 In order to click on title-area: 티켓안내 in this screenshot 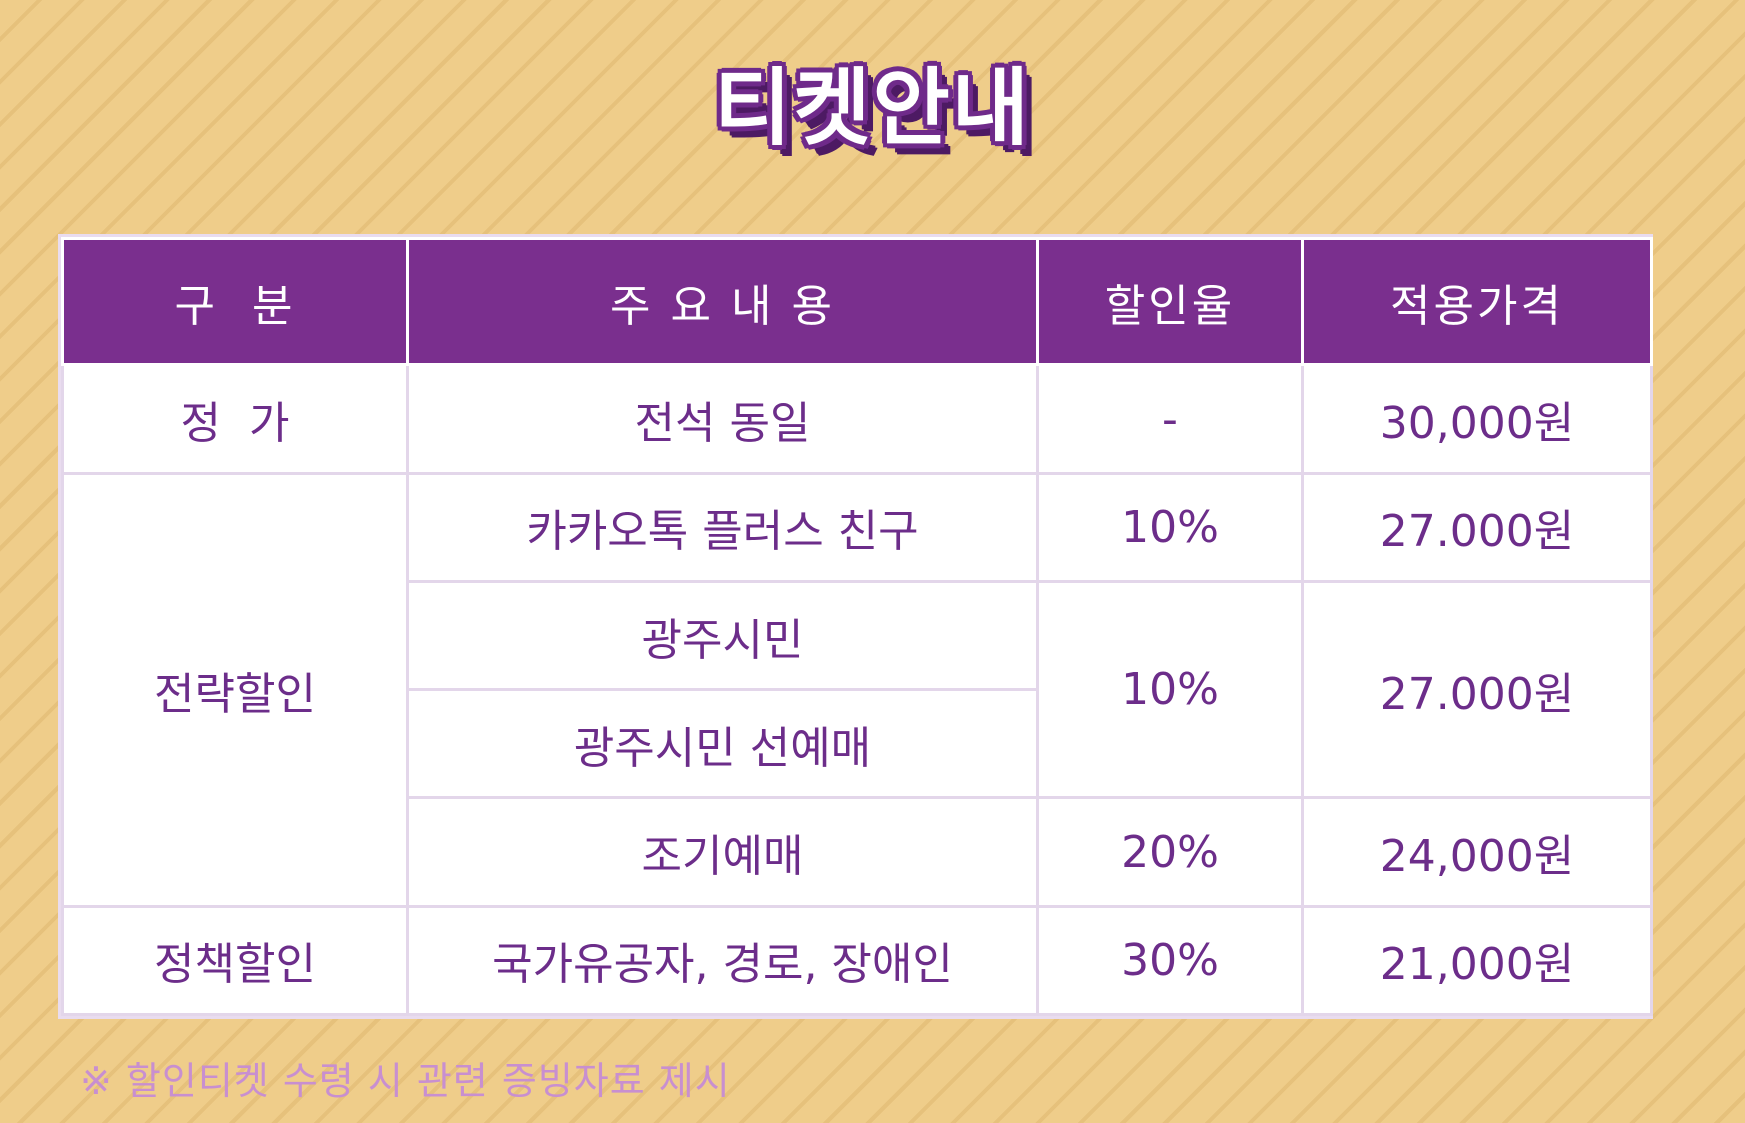, I will do `click(872, 108)`.